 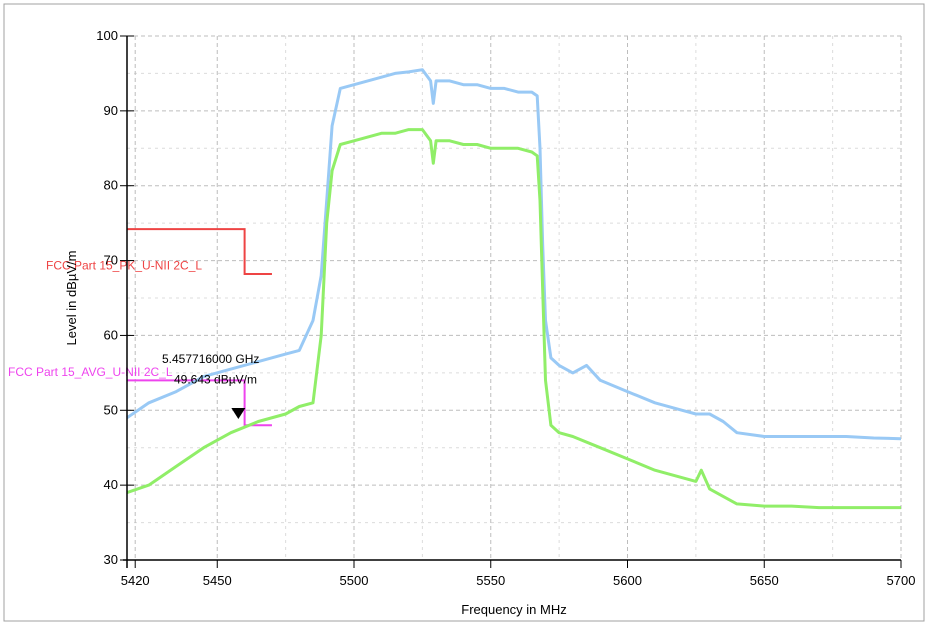 I want to click on marker: 5.457716000 GHz 49.643 dBµV/m, so click(x=210, y=385).